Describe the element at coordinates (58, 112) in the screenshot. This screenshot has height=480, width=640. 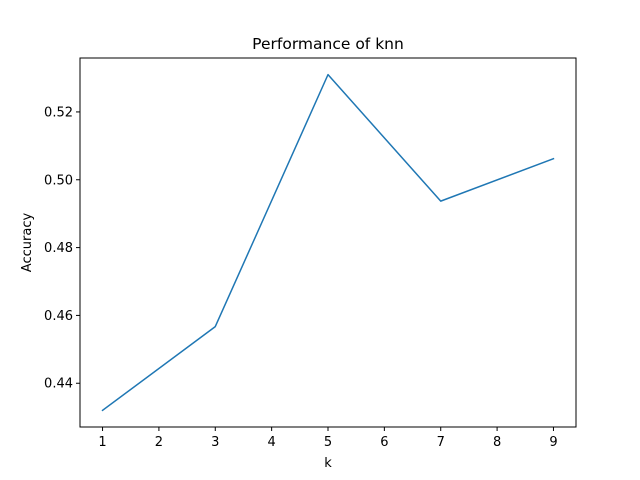
I see `y-tick-label: 0.52` at that location.